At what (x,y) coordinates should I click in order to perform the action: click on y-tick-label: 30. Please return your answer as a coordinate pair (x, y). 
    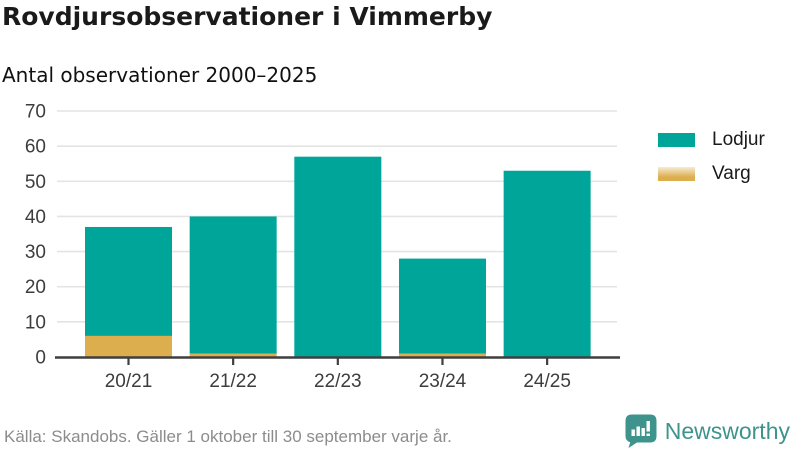
    Looking at the image, I should click on (35, 252).